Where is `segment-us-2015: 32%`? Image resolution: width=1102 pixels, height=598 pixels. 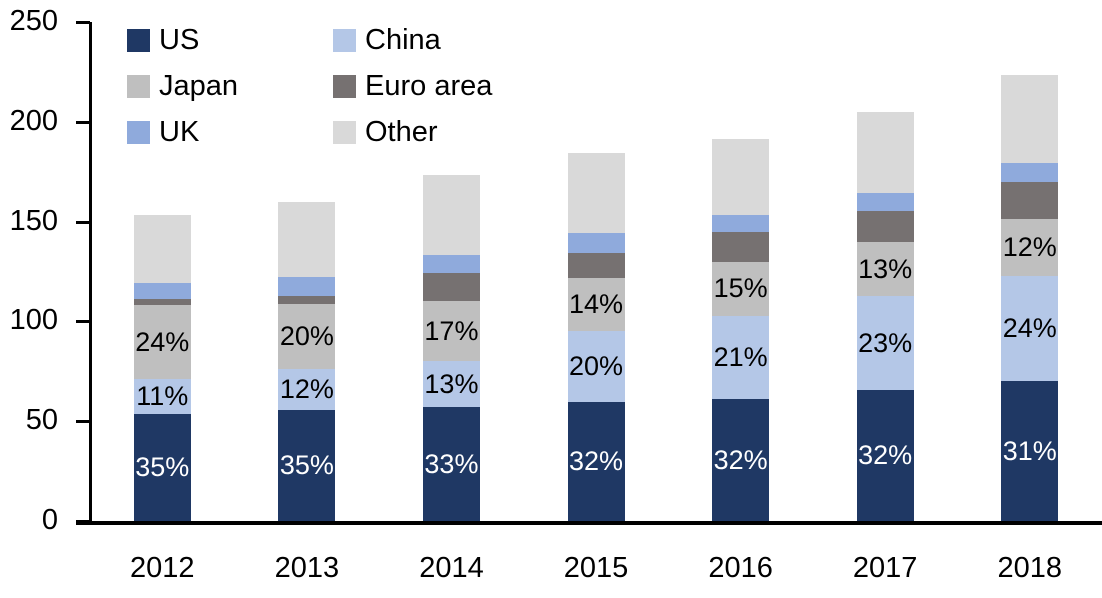 segment-us-2015: 32% is located at coordinates (596, 461).